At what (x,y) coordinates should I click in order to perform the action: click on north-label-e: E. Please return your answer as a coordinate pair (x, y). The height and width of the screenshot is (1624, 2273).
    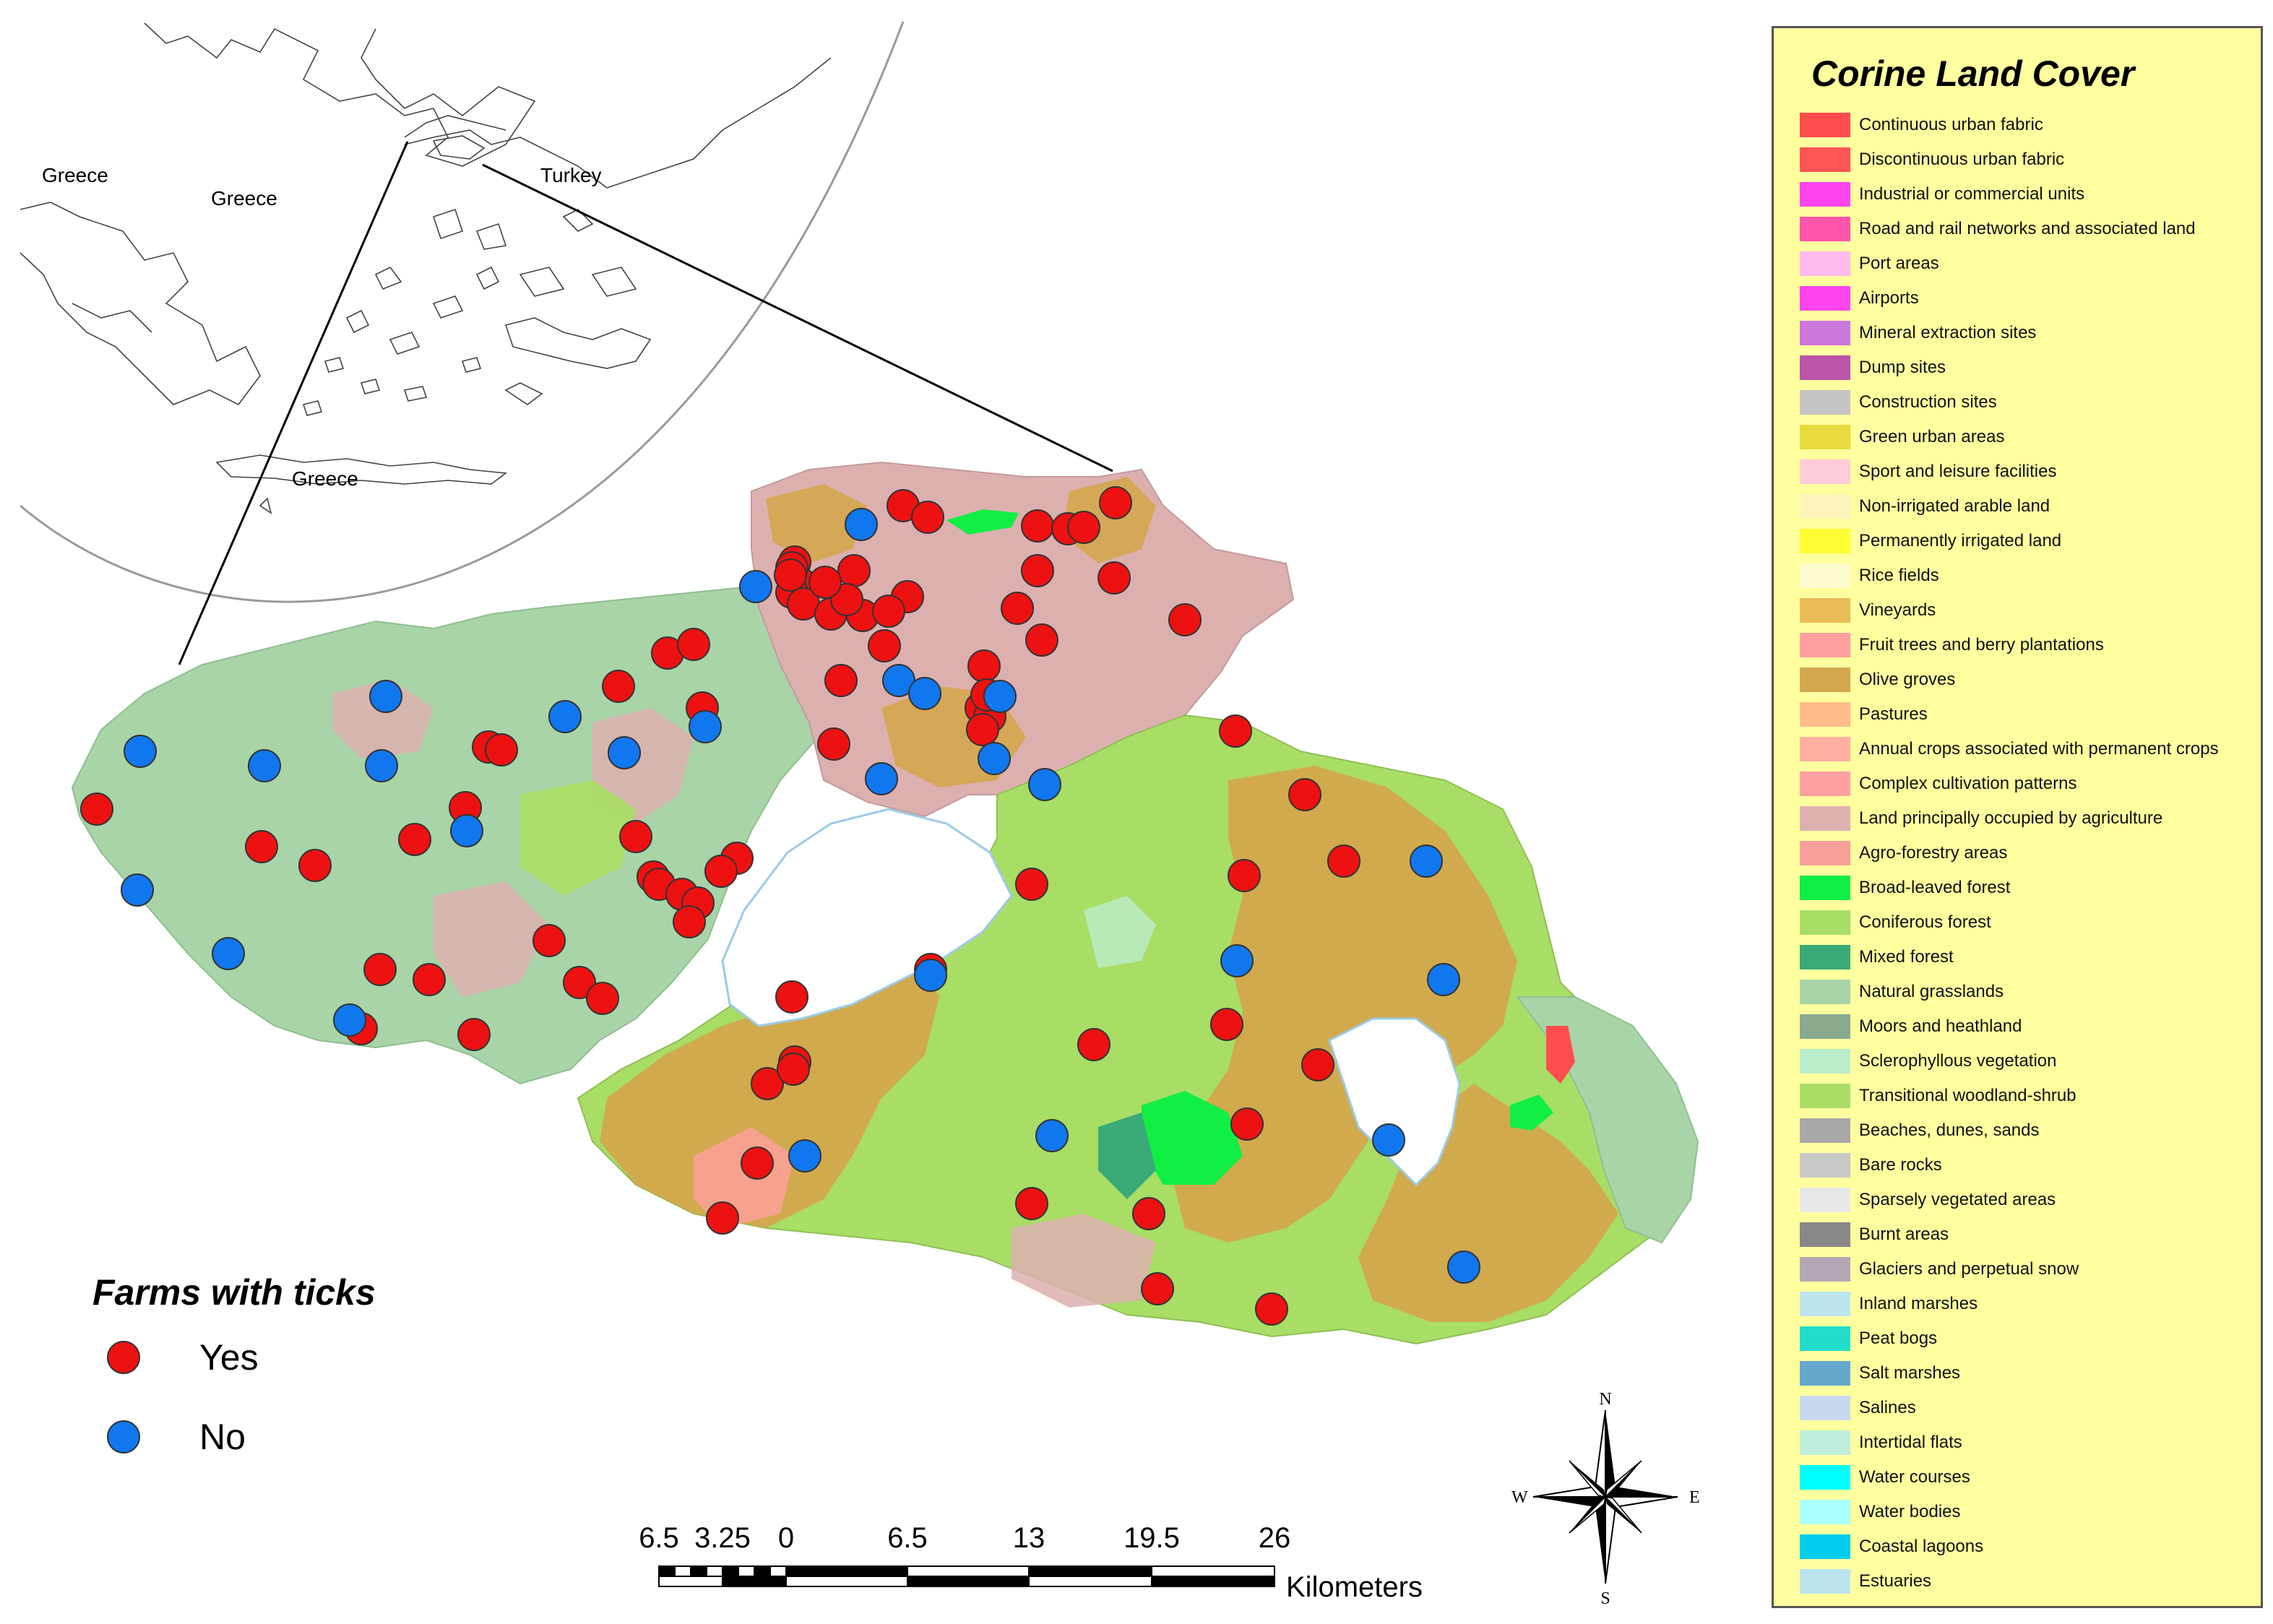
    Looking at the image, I should click on (1694, 1497).